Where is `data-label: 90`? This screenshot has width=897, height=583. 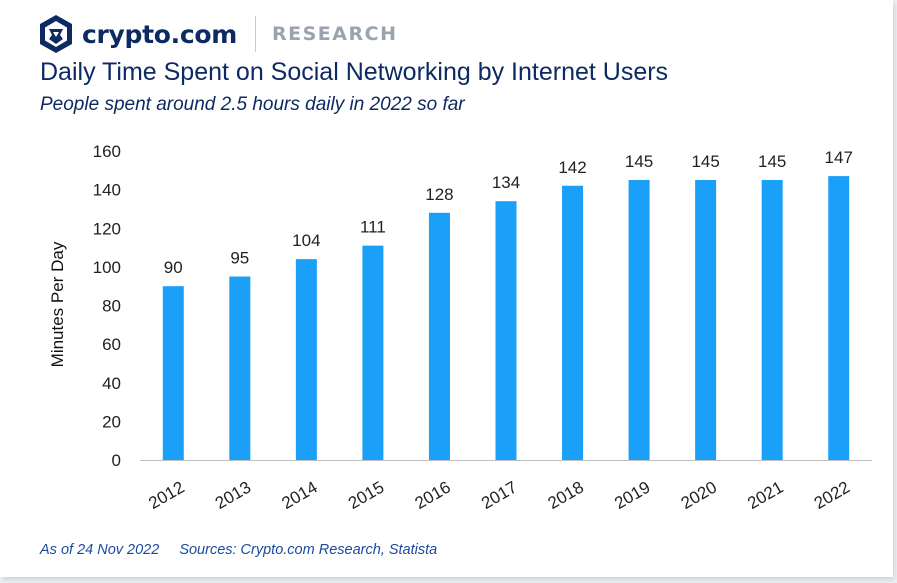
data-label: 90 is located at coordinates (173, 267).